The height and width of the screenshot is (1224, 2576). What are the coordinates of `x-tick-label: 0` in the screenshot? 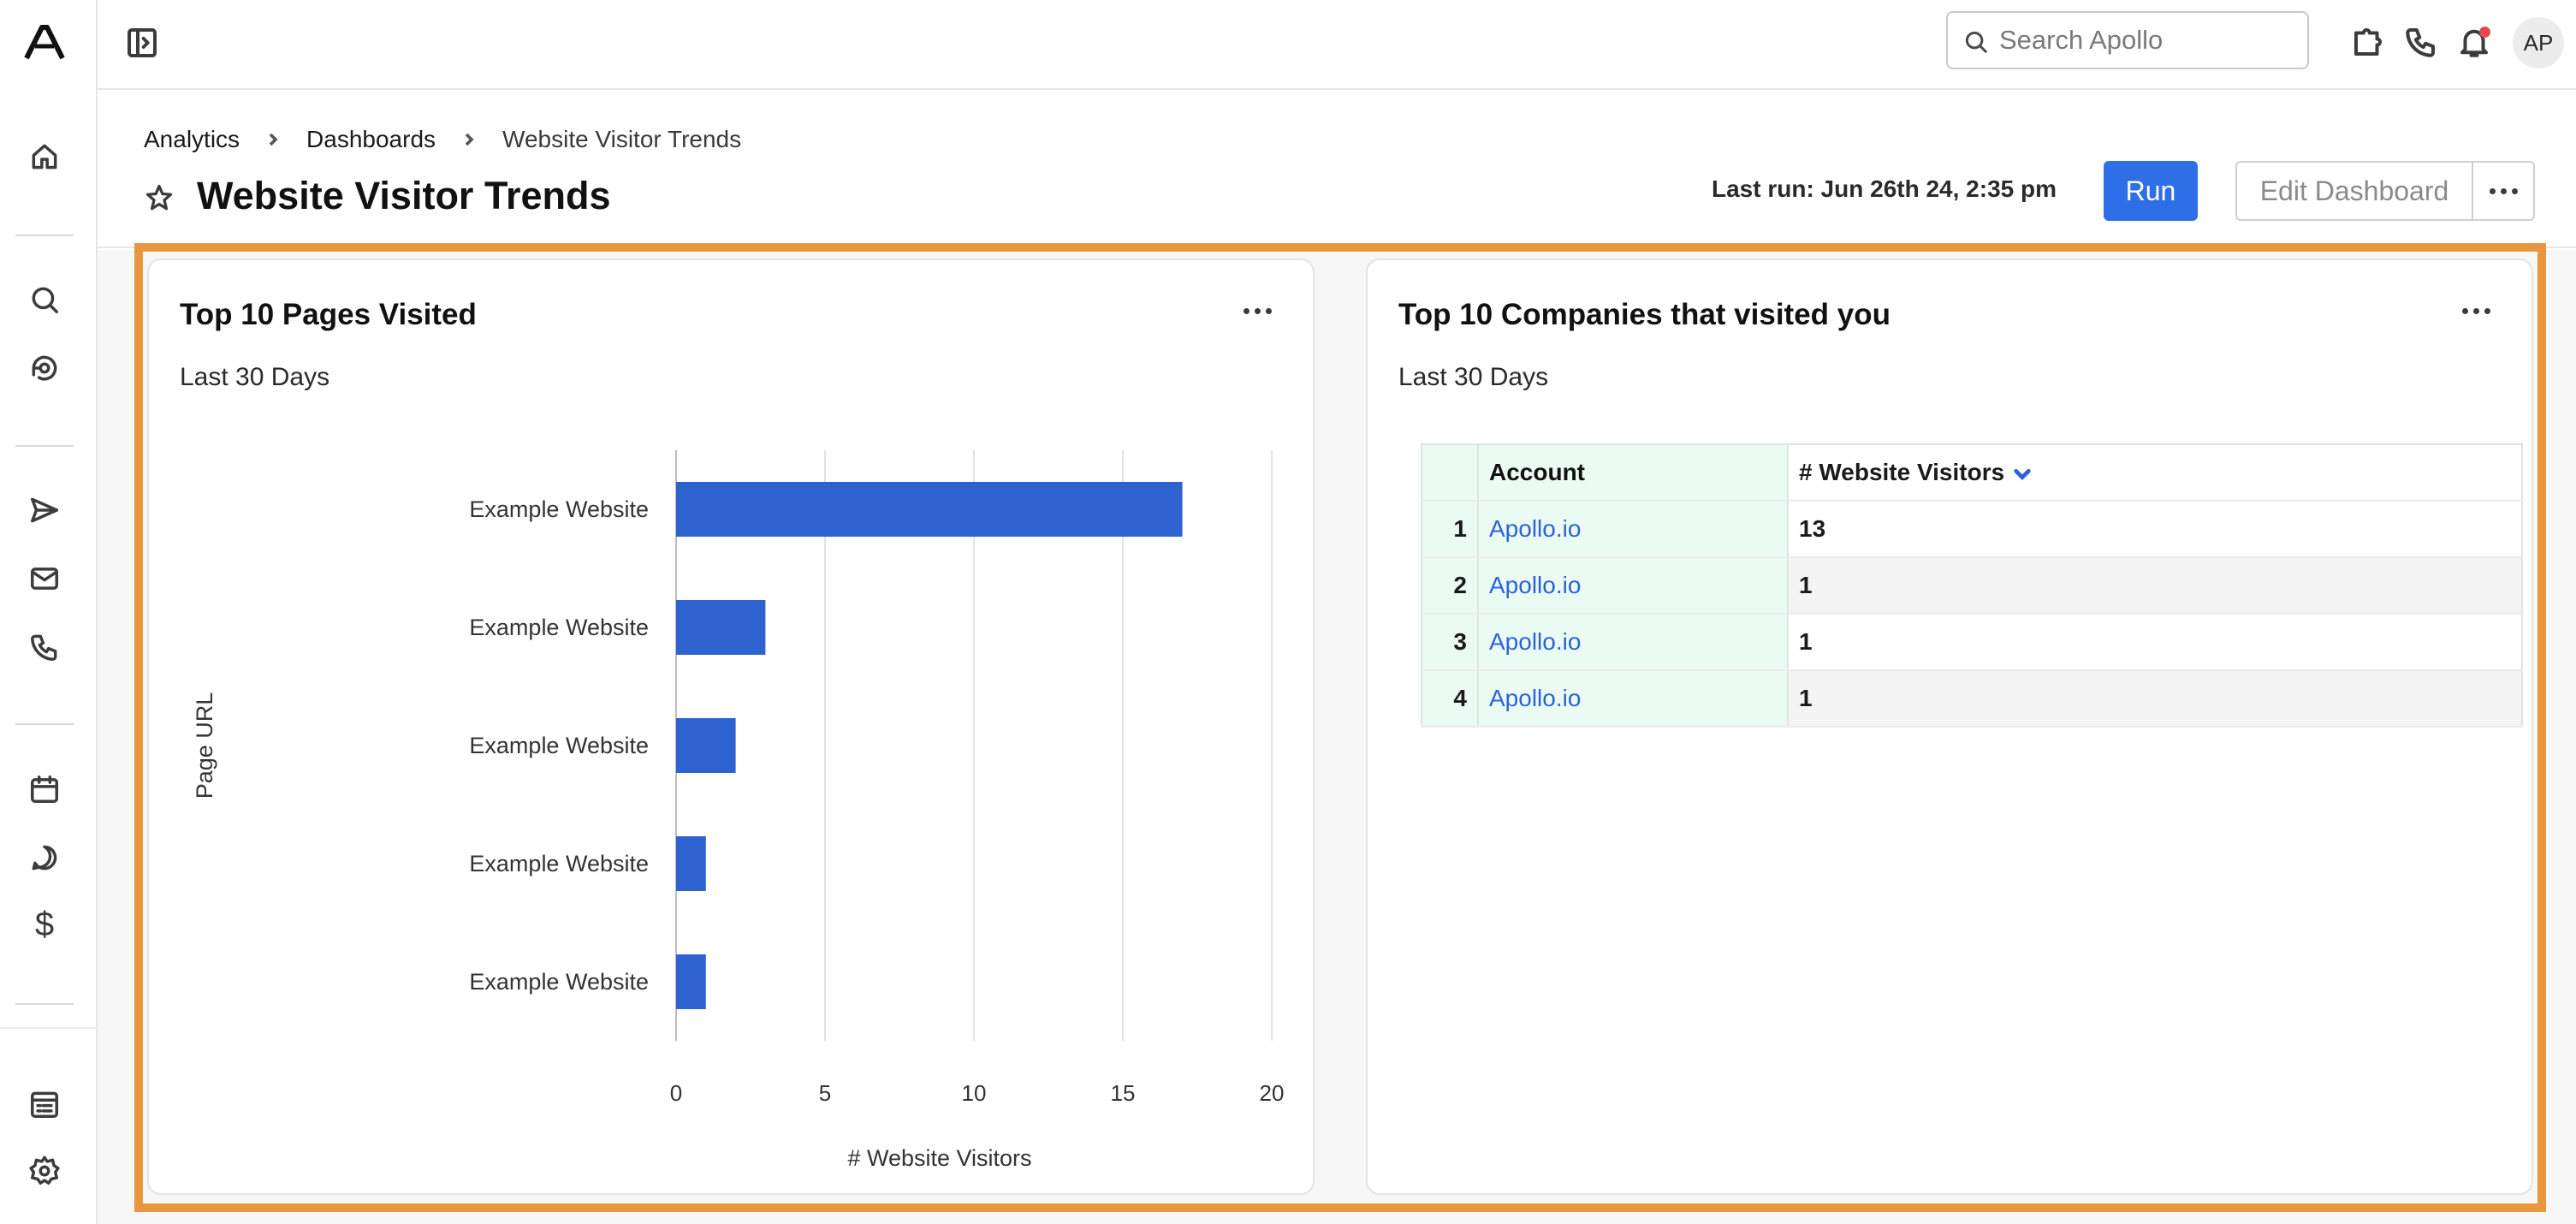 It's located at (676, 1093).